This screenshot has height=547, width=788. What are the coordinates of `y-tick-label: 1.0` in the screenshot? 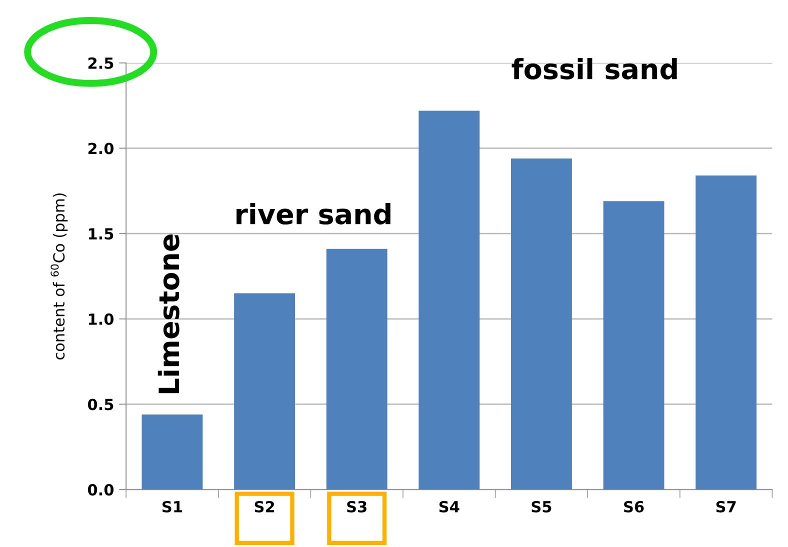 It's located at (101, 319).